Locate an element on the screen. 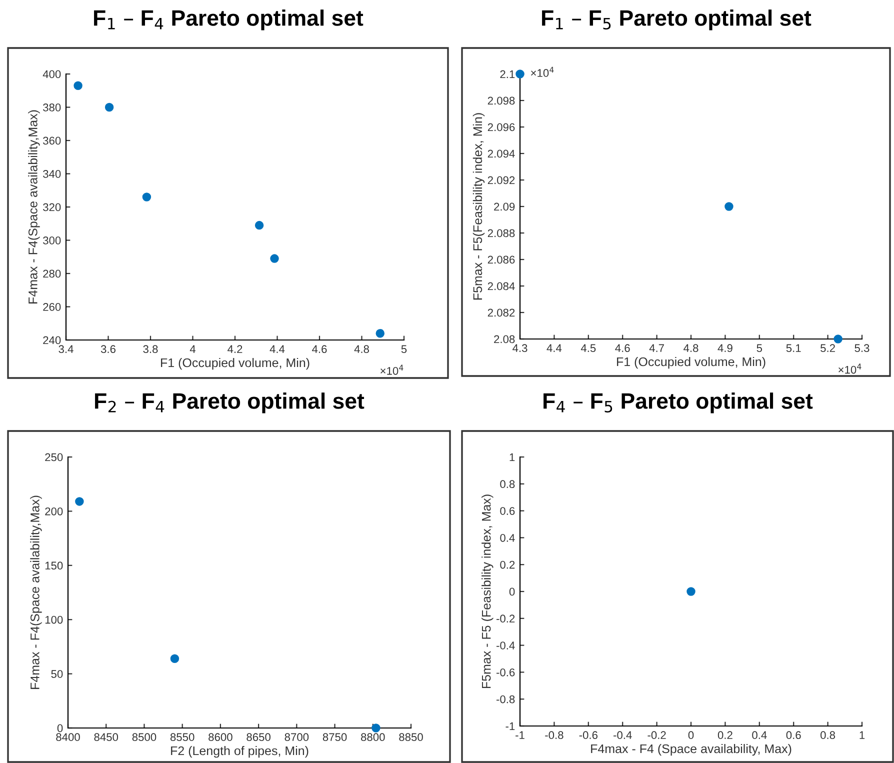 The image size is (894, 763). x-tick-label: 8850 is located at coordinates (411, 737).